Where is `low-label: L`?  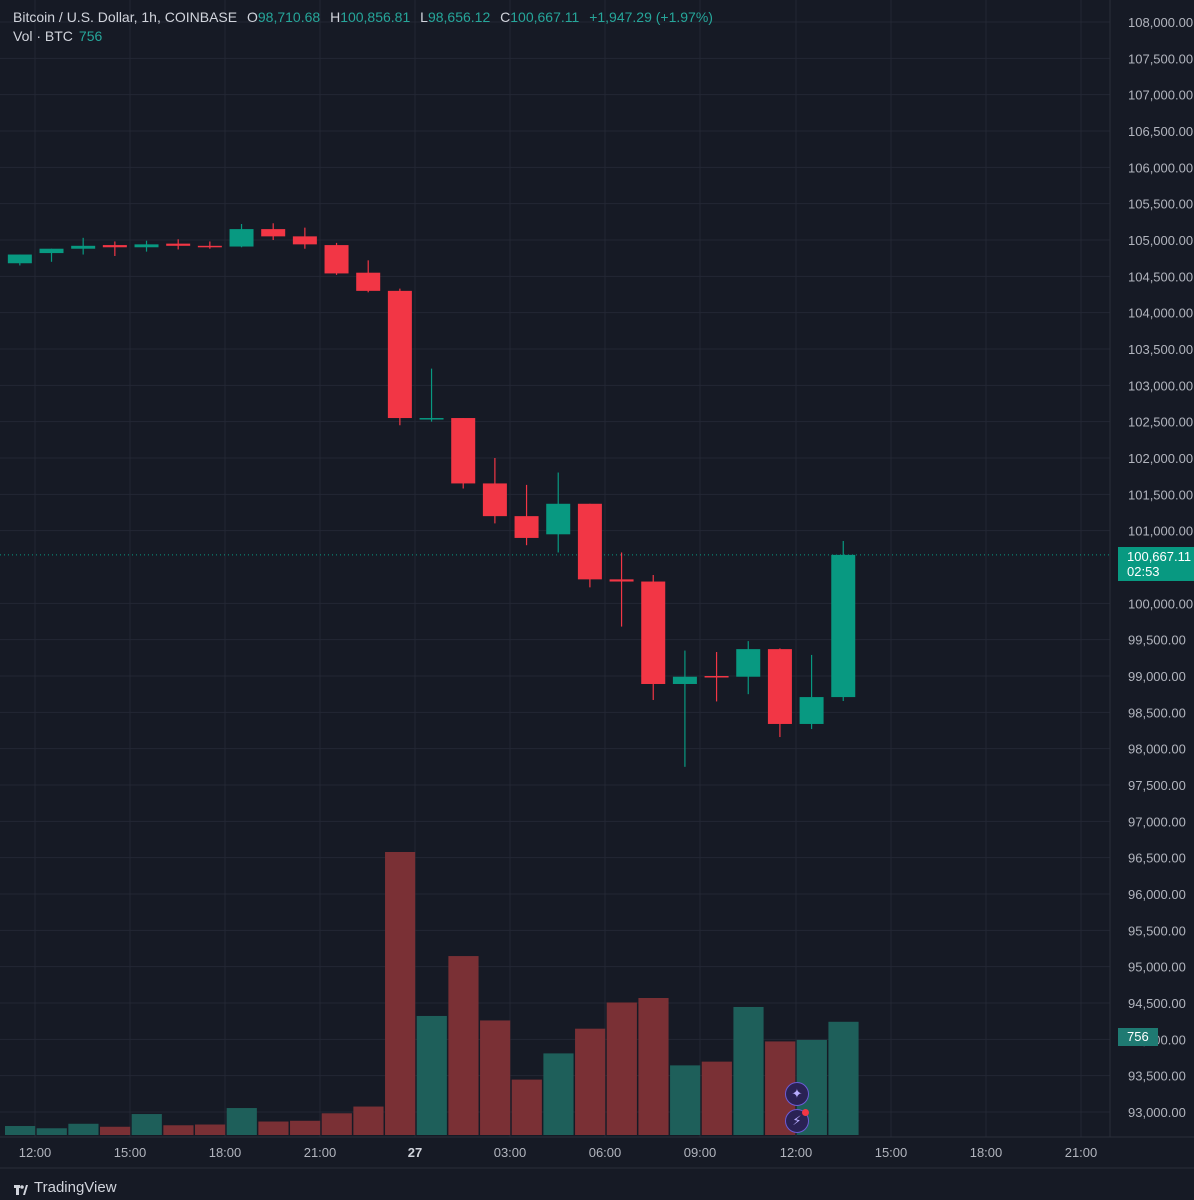 low-label: L is located at coordinates (424, 17).